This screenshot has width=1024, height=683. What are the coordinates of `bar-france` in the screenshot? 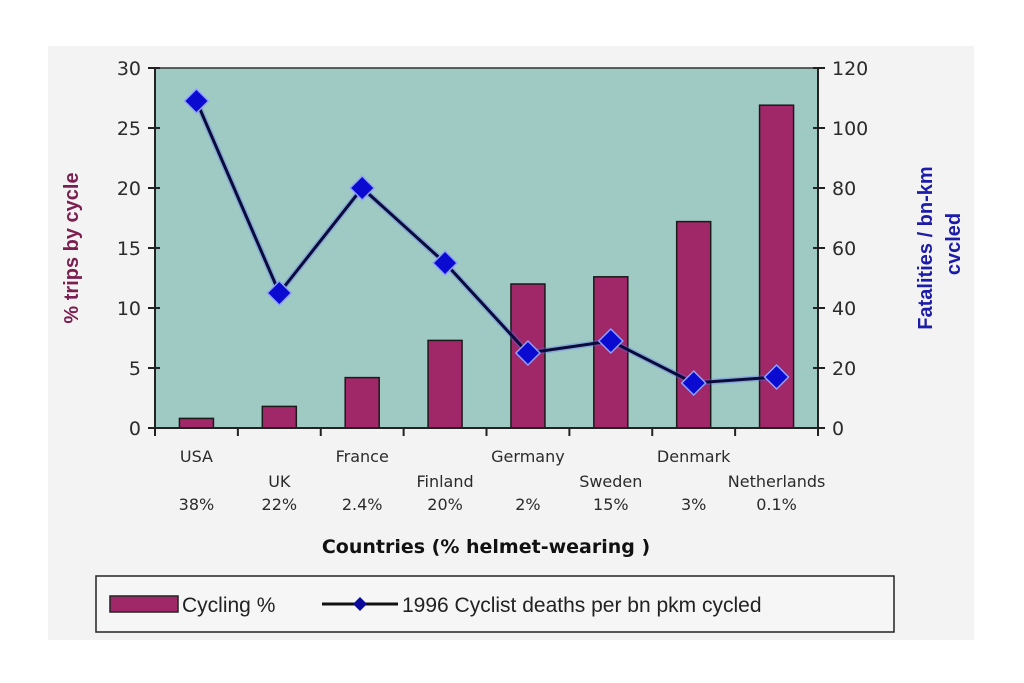 It's located at (362, 402).